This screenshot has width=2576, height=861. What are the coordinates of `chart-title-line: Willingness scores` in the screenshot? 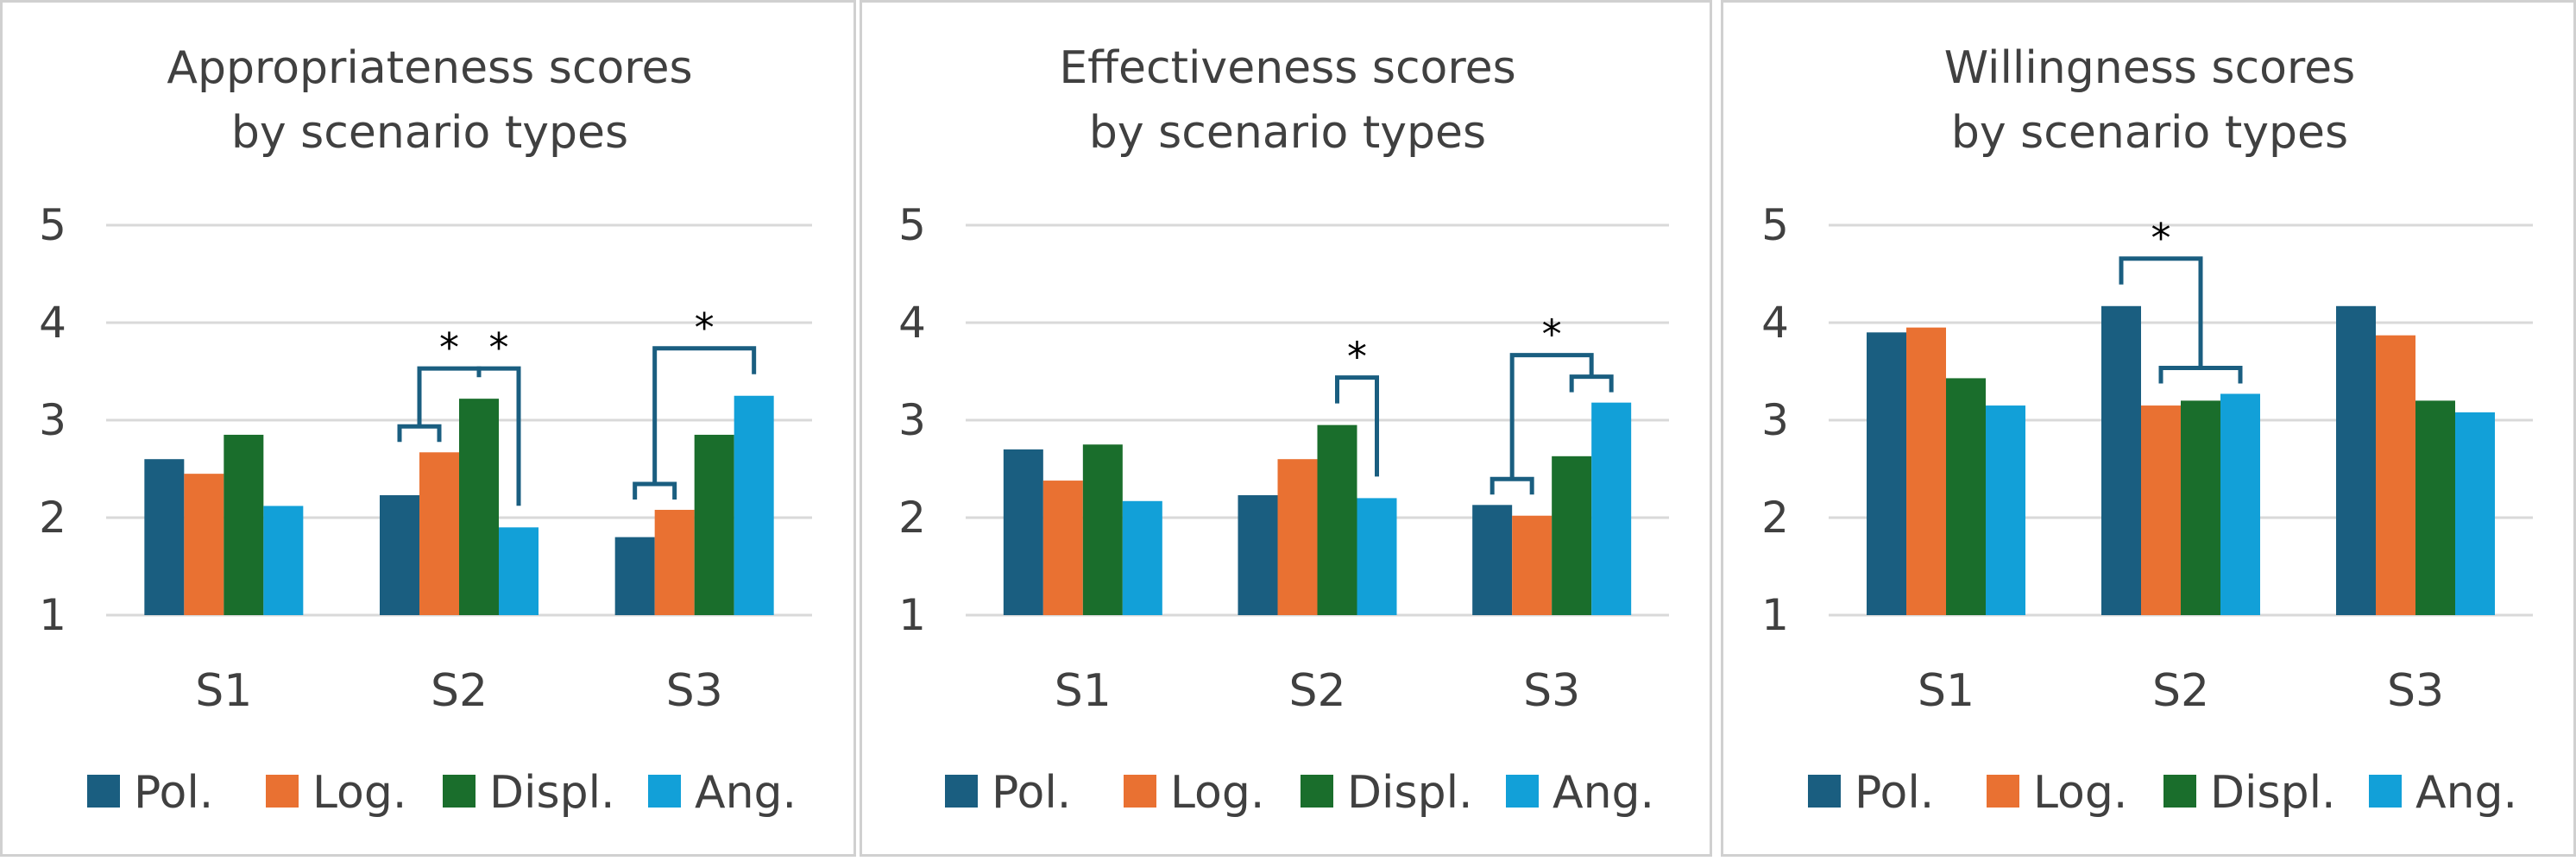 It's located at (2150, 68).